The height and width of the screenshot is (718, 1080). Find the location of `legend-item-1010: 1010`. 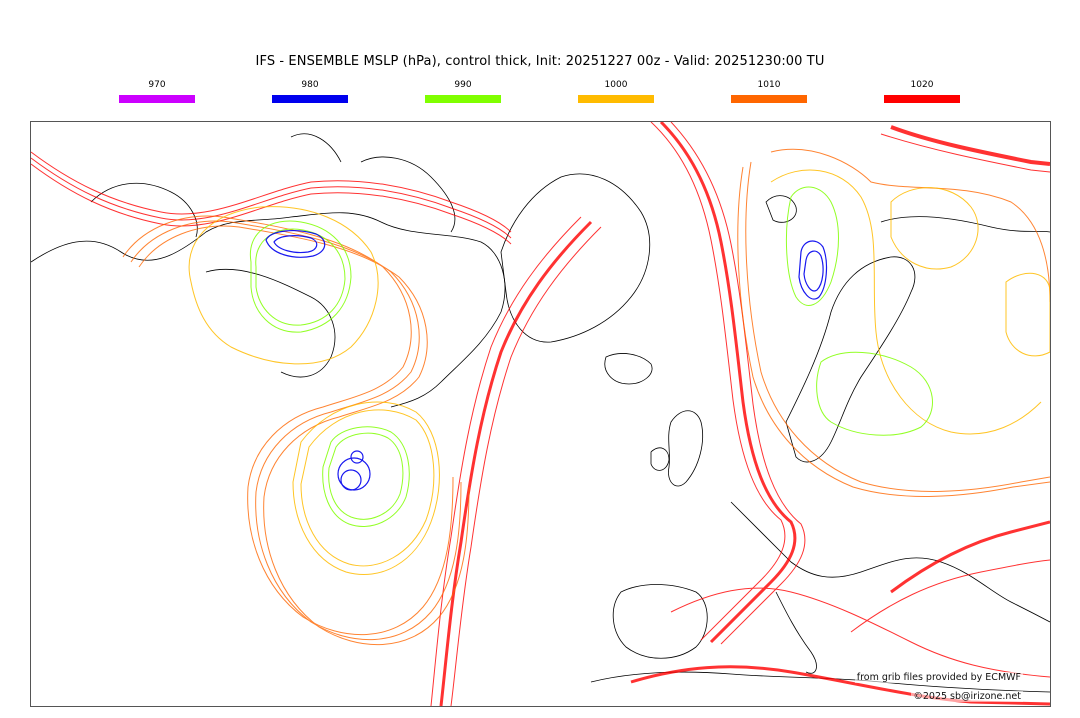

legend-item-1010: 1010 is located at coordinates (769, 90).